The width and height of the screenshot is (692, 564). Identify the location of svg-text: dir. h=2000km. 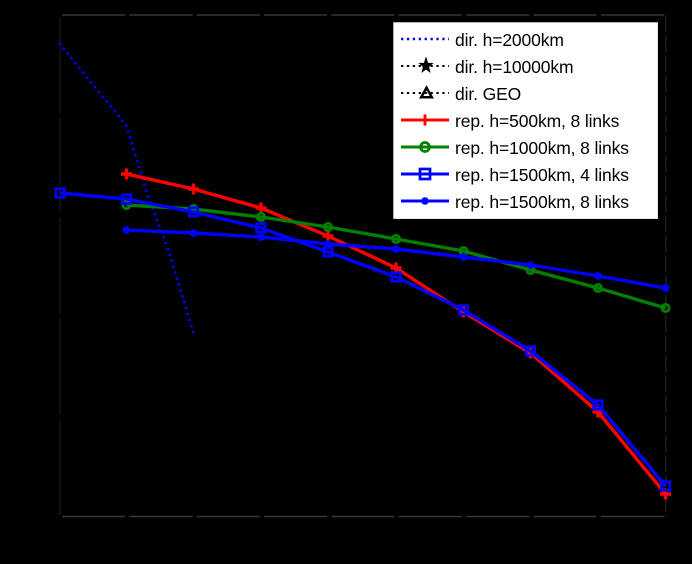
(509, 40).